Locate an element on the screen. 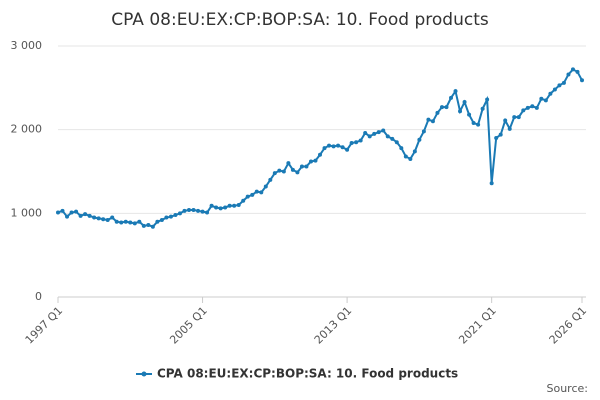  source: Source: is located at coordinates (568, 388).